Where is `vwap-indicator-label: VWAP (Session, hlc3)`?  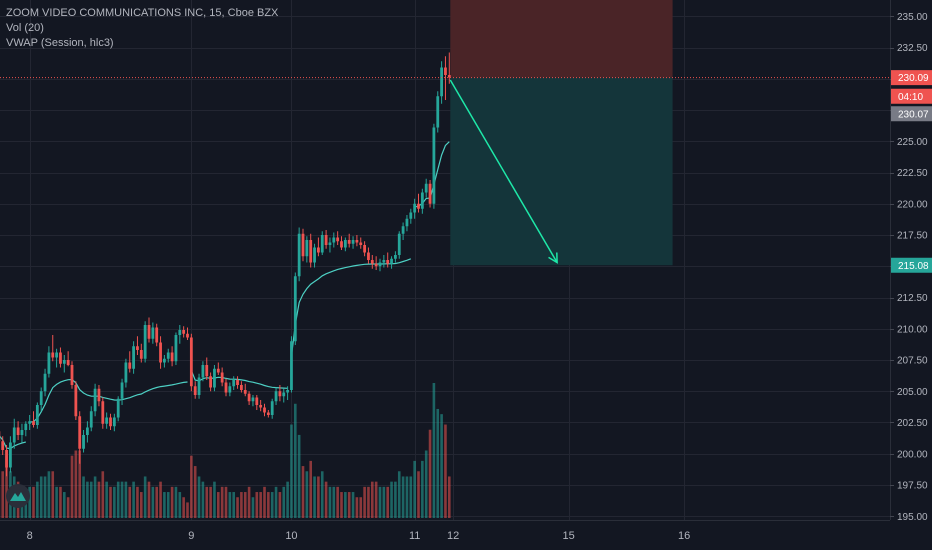
vwap-indicator-label: VWAP (Session, hlc3) is located at coordinates (60, 43).